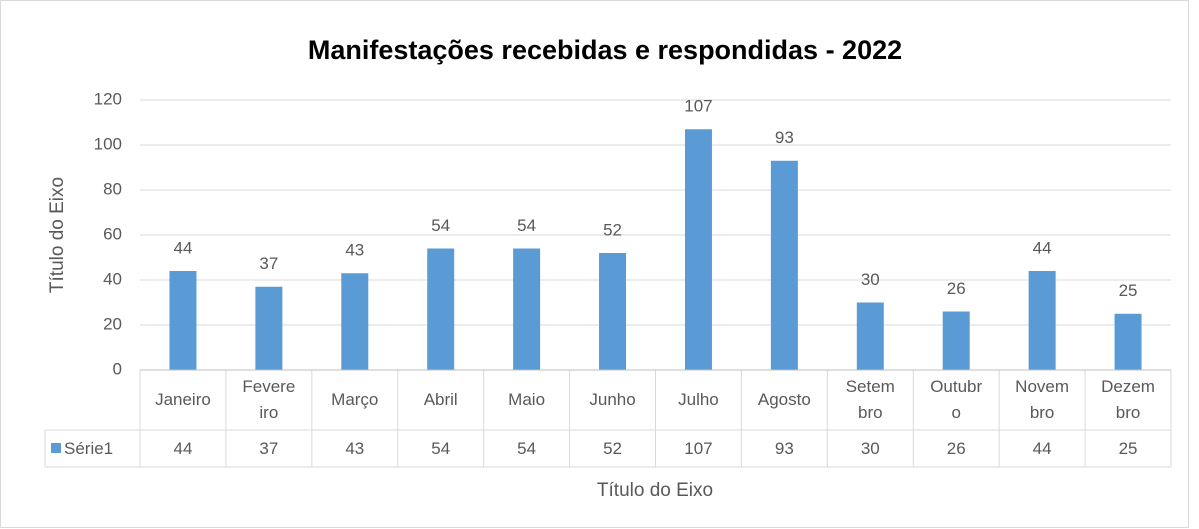 This screenshot has height=529, width=1199. What do you see at coordinates (112, 233) in the screenshot?
I see `y-tick-label: 60` at bounding box center [112, 233].